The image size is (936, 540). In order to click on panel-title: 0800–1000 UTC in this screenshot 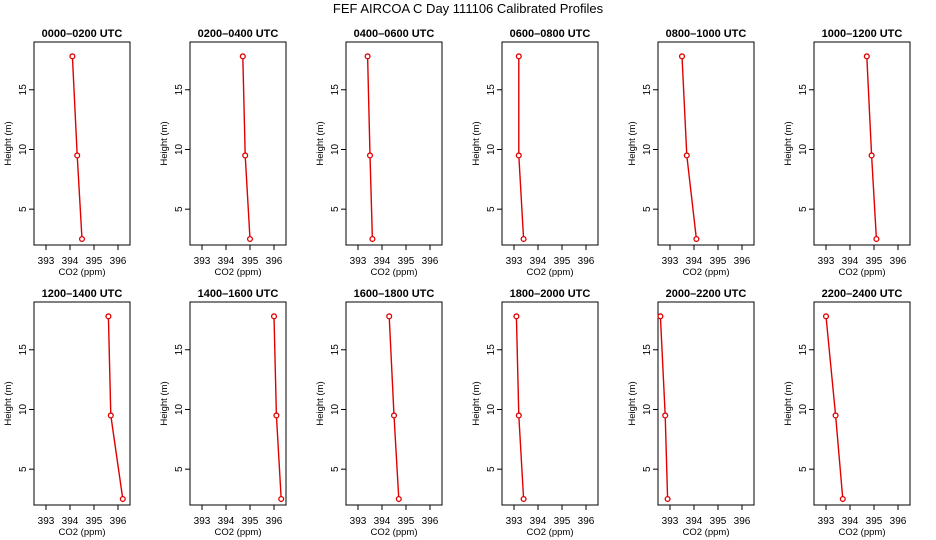, I will do `click(706, 34)`.